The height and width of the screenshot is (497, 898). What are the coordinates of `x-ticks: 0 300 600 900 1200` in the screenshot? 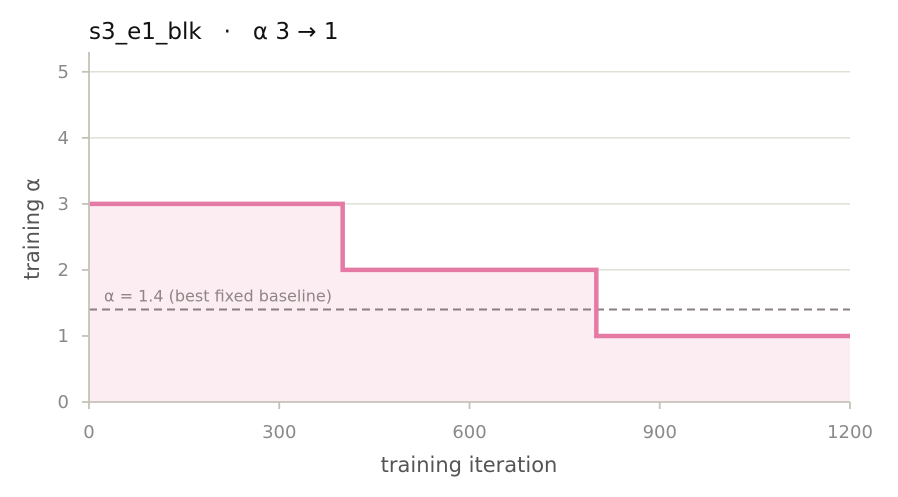 It's located at (478, 422).